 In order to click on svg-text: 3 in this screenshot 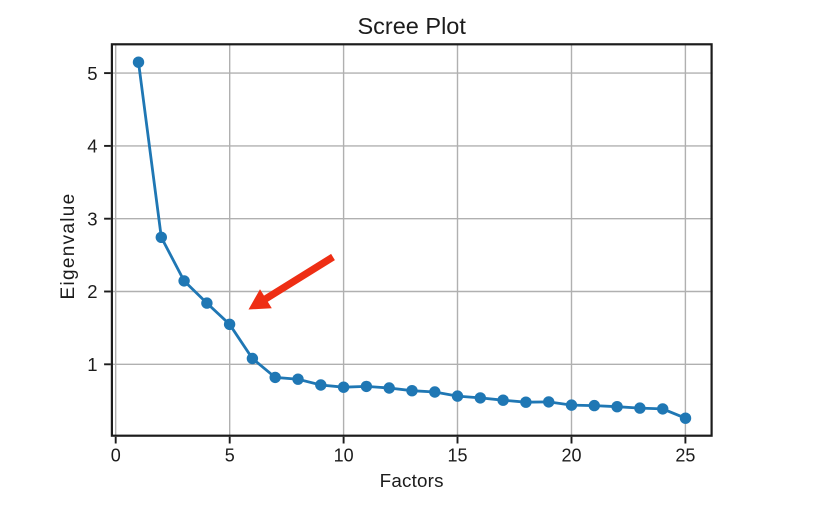, I will do `click(92, 218)`.